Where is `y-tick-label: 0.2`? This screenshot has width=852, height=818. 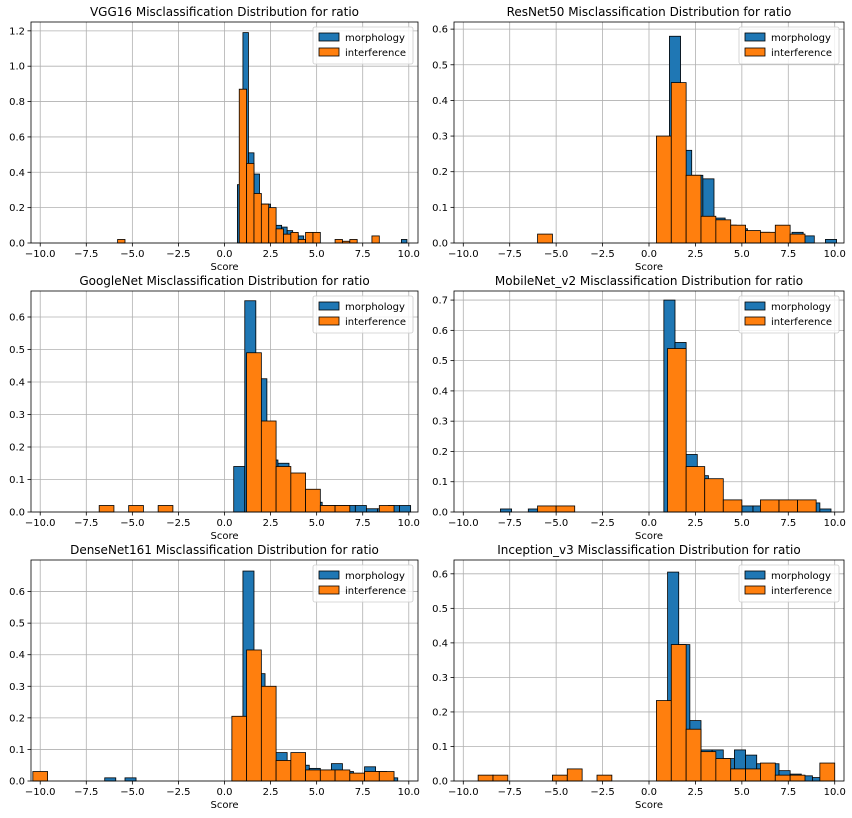
y-tick-label: 0.2 is located at coordinates (440, 712).